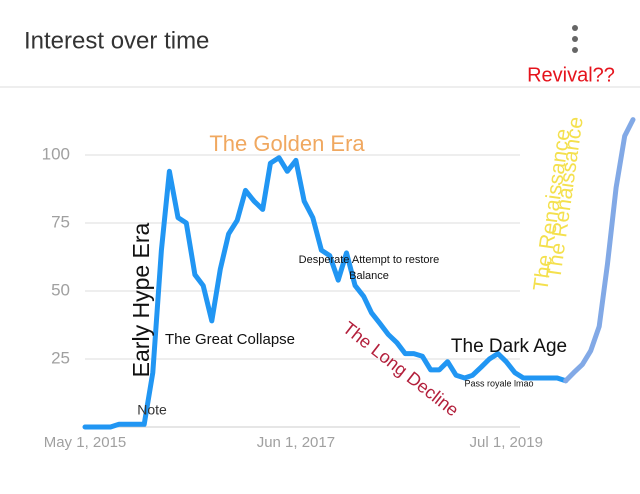 The image size is (640, 494). Describe the element at coordinates (296, 442) in the screenshot. I see `x-tick-label: Jun 1, 2017` at that location.